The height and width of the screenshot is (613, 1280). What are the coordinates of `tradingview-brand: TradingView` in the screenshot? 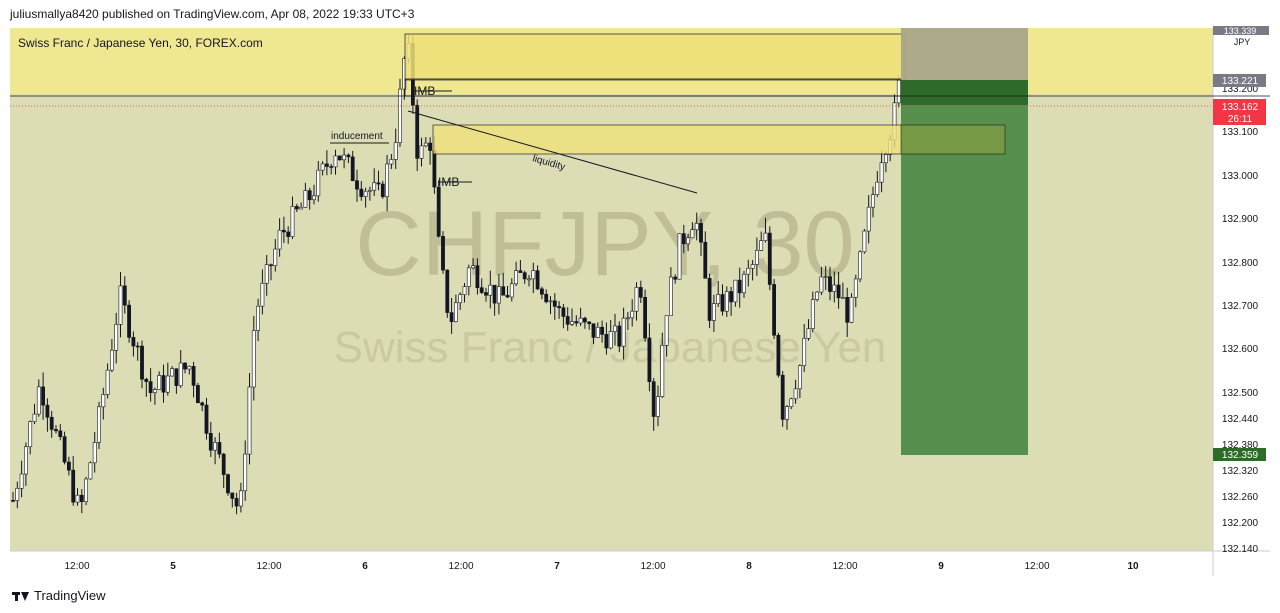 It's located at (59, 595).